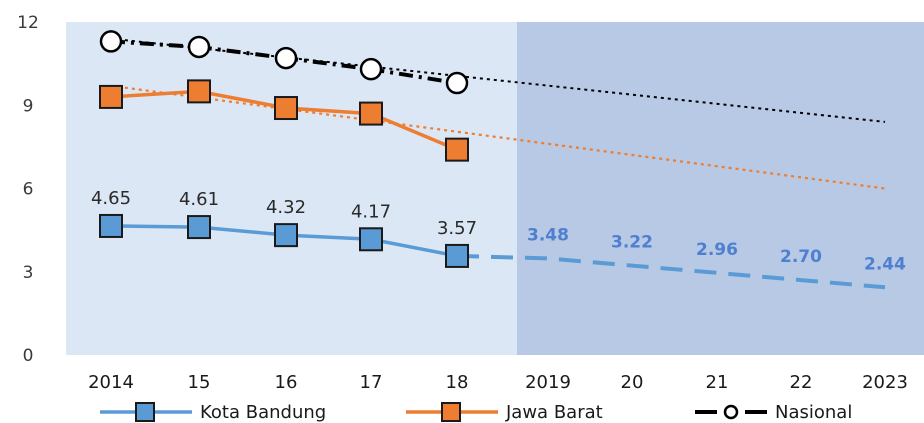 The height and width of the screenshot is (423, 924). I want to click on data-label: 4.32, so click(286, 207).